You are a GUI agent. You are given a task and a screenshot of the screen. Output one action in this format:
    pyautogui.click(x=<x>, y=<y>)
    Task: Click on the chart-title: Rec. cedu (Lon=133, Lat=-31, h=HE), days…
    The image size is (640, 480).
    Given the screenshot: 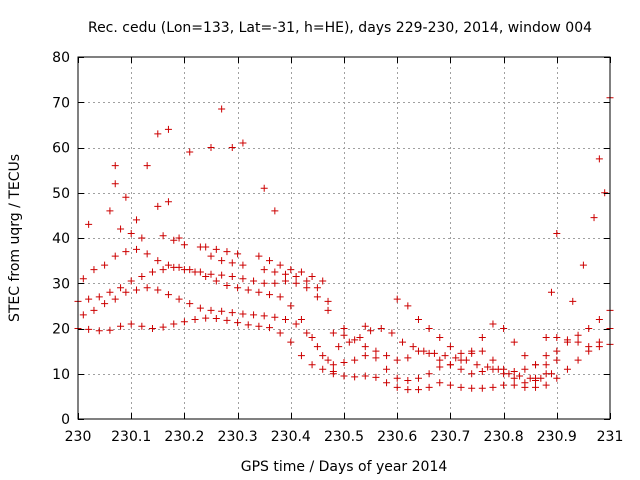 What is the action you would take?
    pyautogui.click(x=340, y=28)
    